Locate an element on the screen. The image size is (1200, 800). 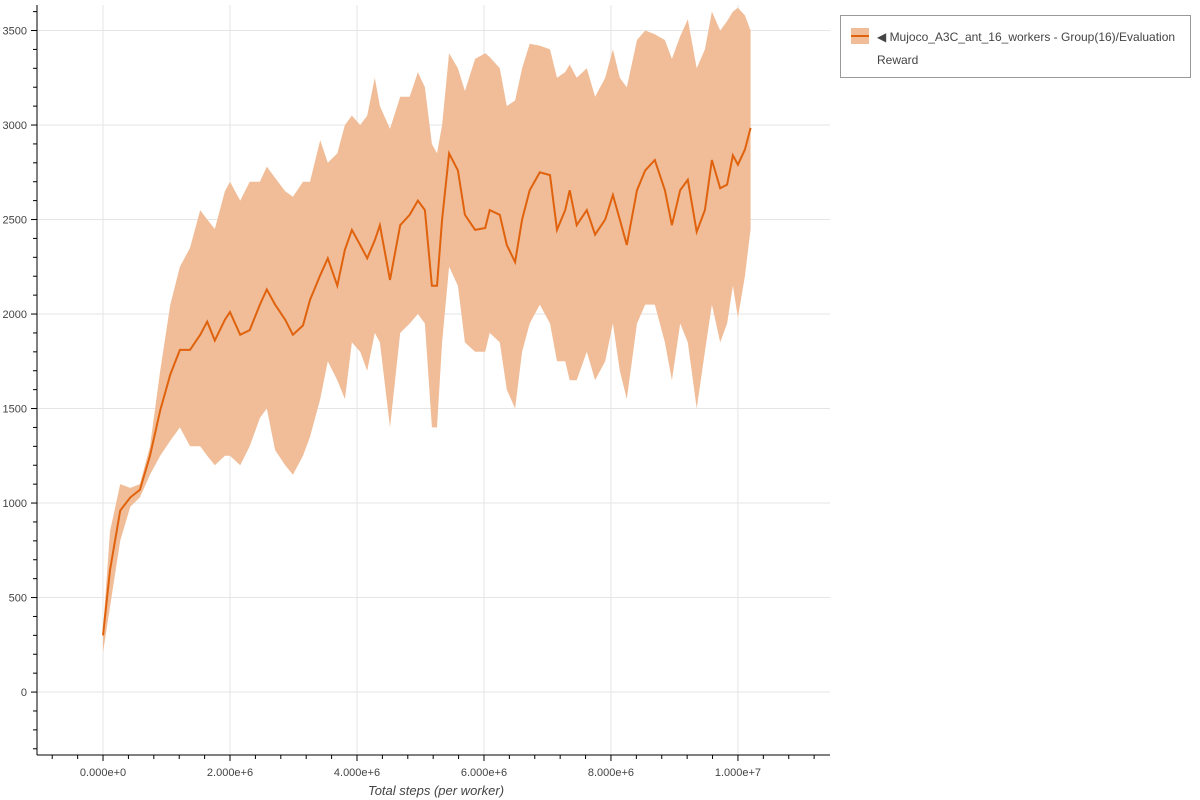
y-tick-label: 2500 is located at coordinates (15, 221).